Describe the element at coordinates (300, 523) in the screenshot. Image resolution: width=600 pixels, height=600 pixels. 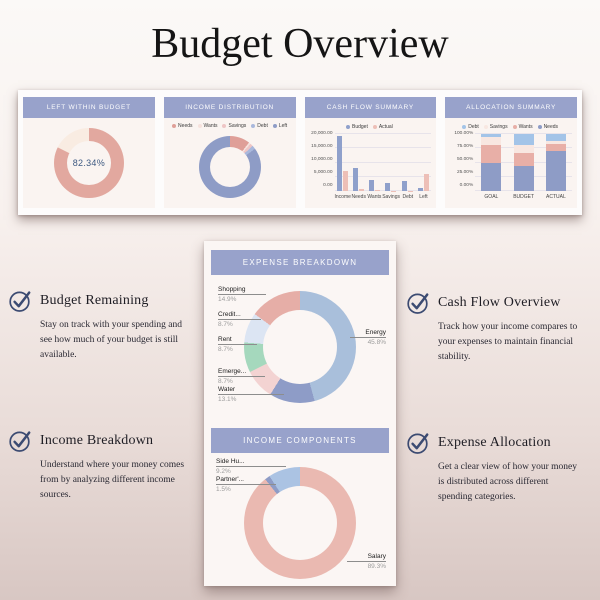
I see `donut-hole` at that location.